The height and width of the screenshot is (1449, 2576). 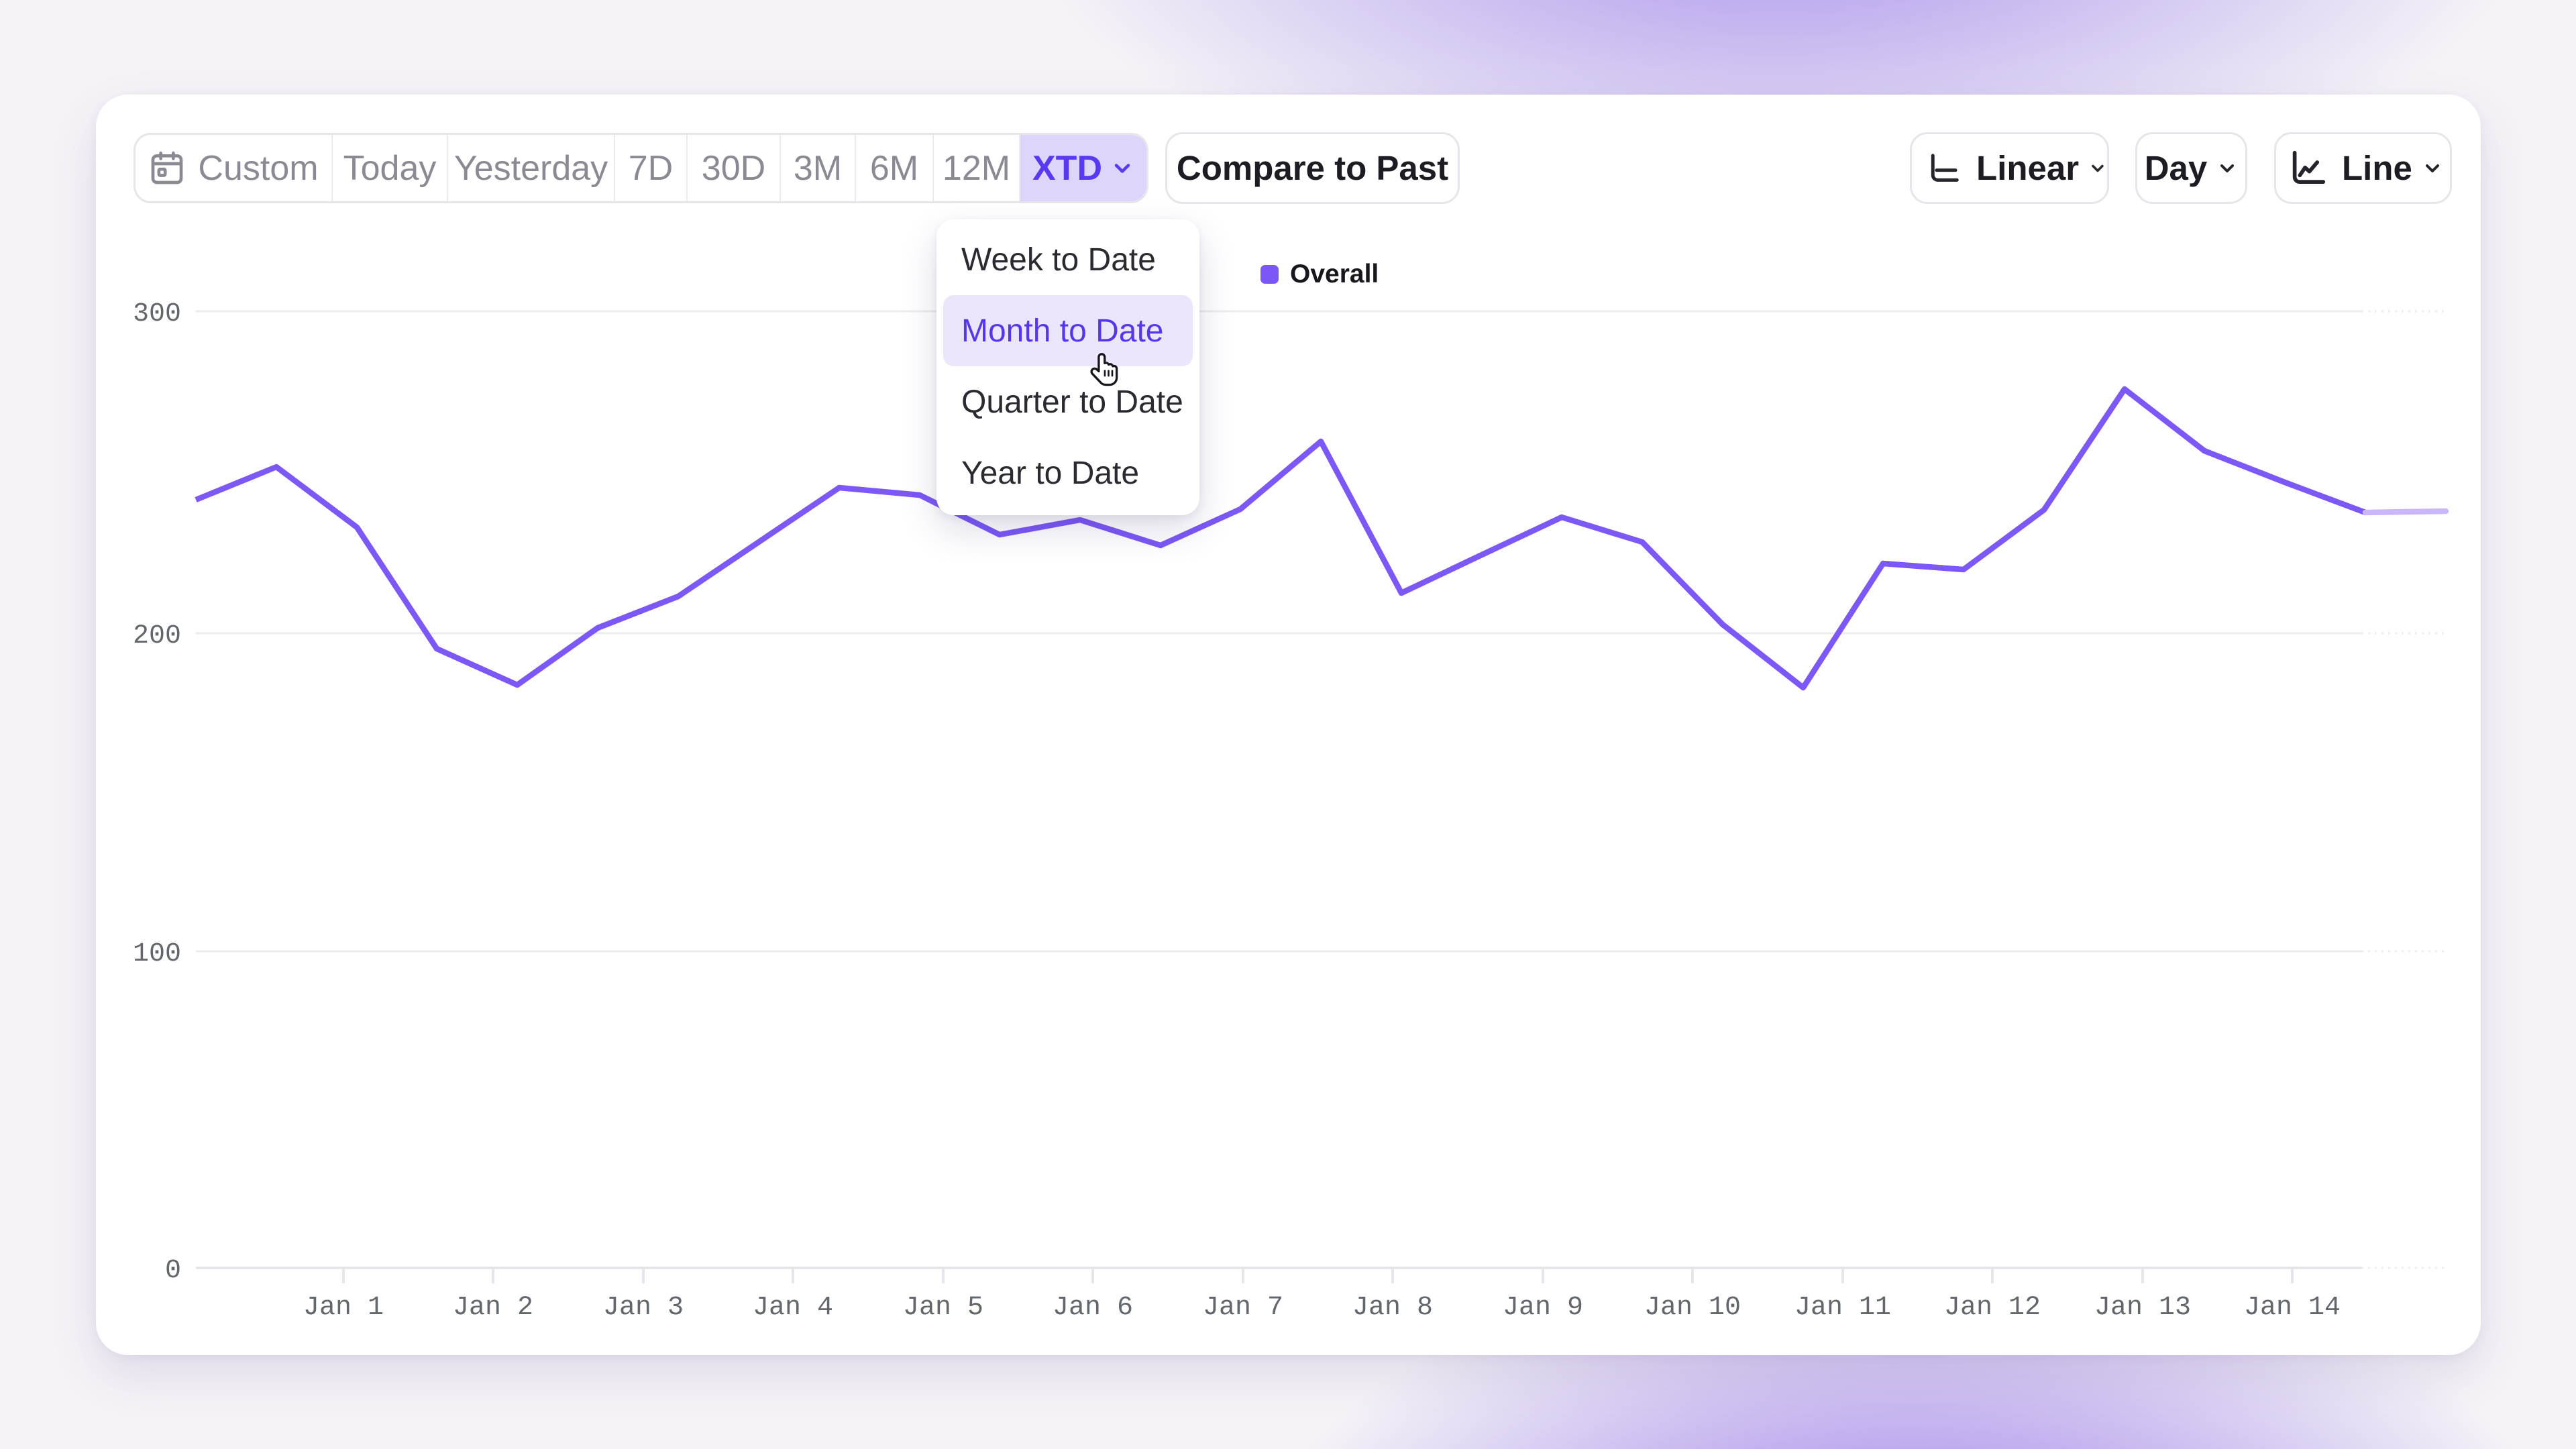 I want to click on svg-text: Jan 2, so click(x=493, y=1308).